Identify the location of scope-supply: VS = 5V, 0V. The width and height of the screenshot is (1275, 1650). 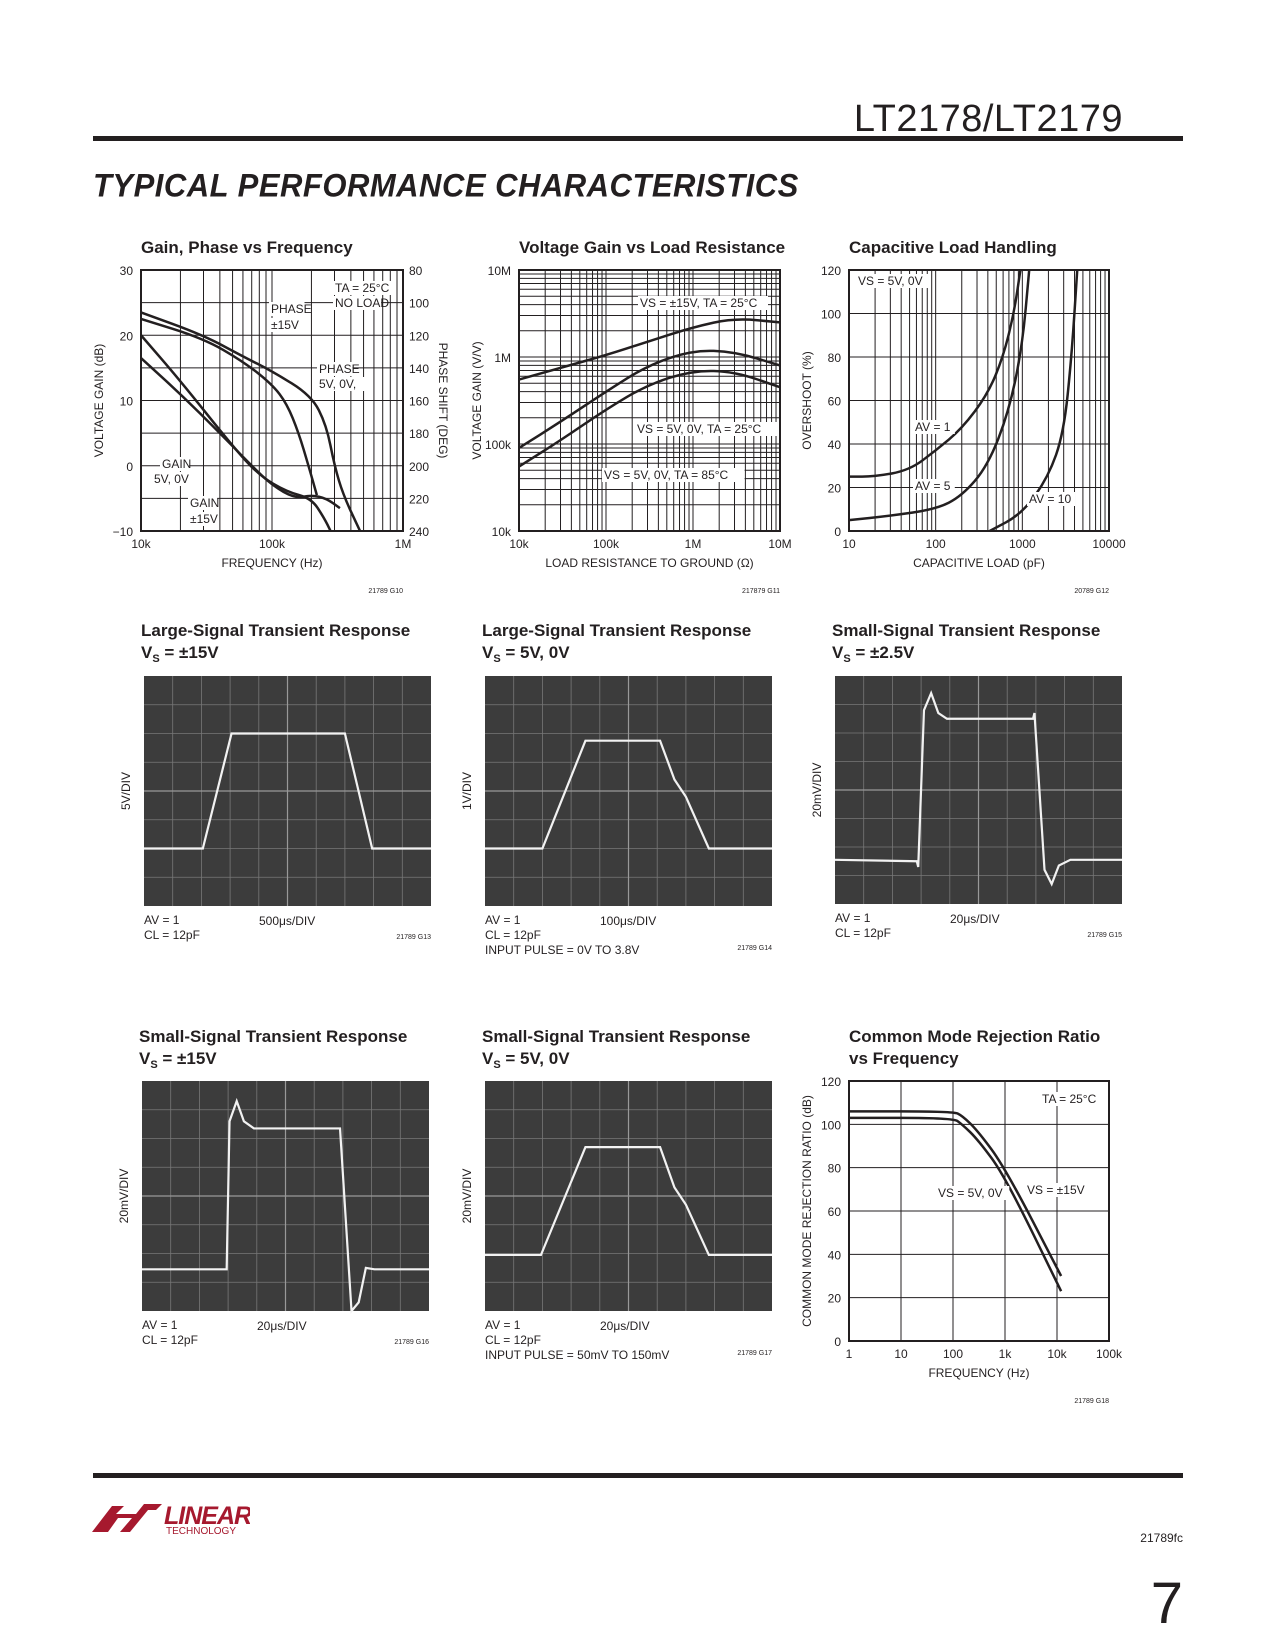
(526, 654).